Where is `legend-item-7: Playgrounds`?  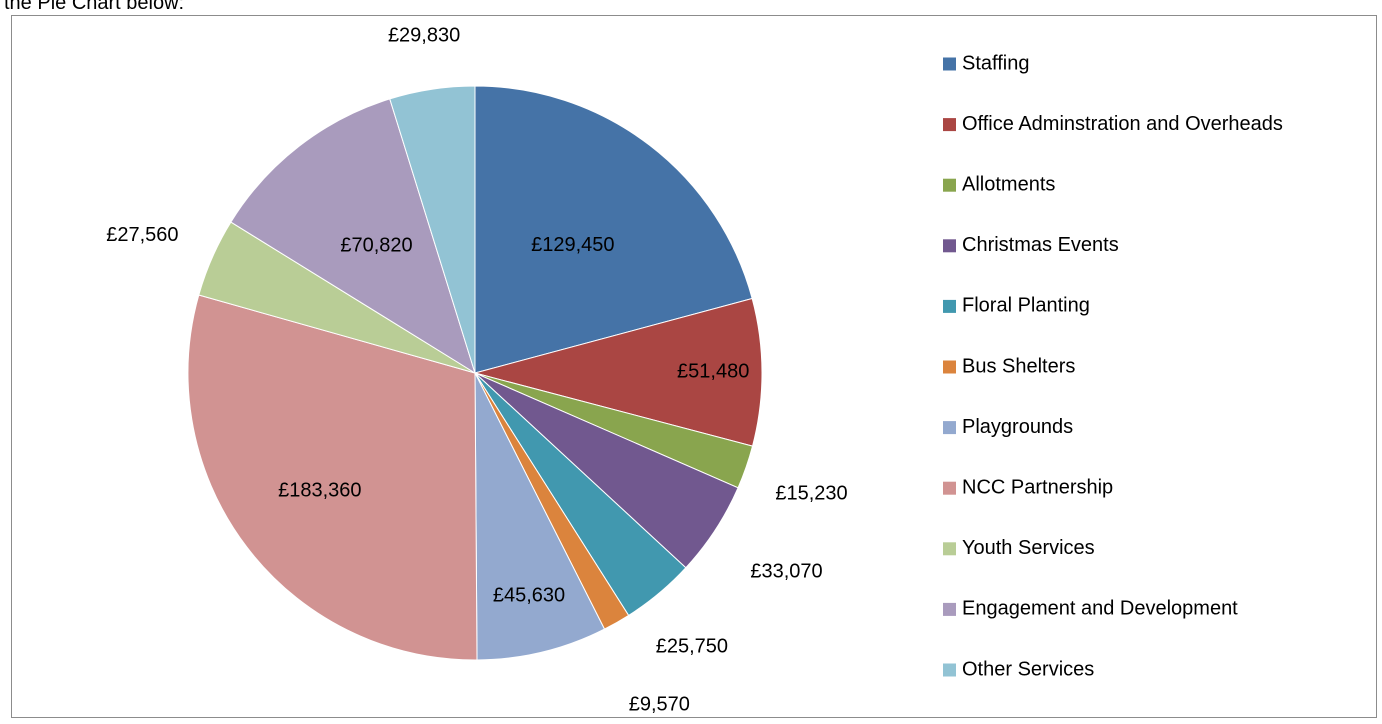 legend-item-7: Playgrounds is located at coordinates (1008, 427).